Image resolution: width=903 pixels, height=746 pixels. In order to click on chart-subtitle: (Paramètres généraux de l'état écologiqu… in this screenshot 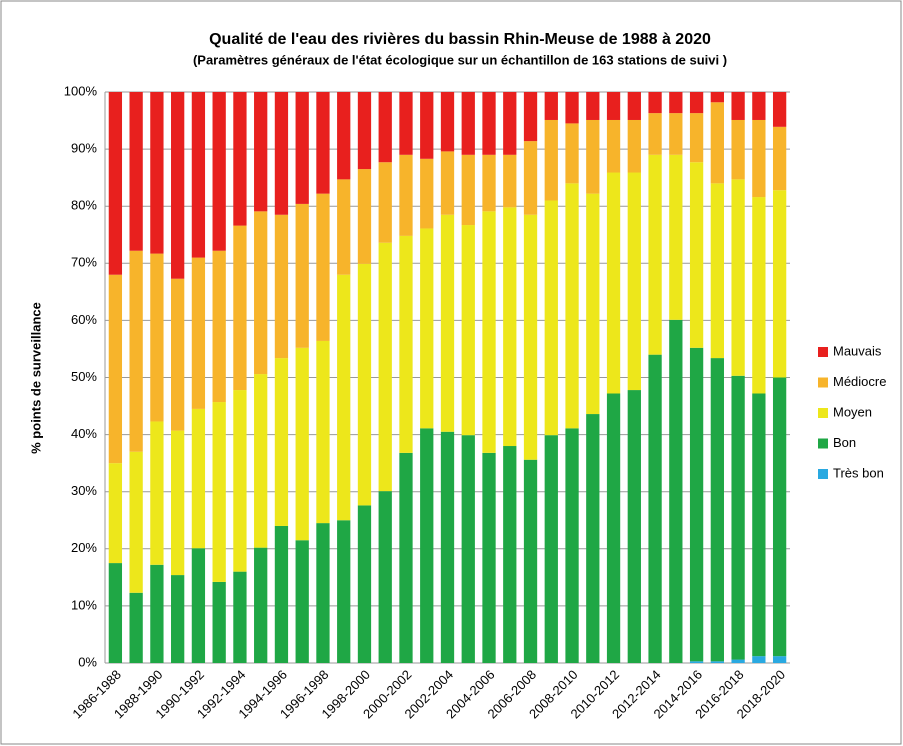, I will do `click(460, 59)`.